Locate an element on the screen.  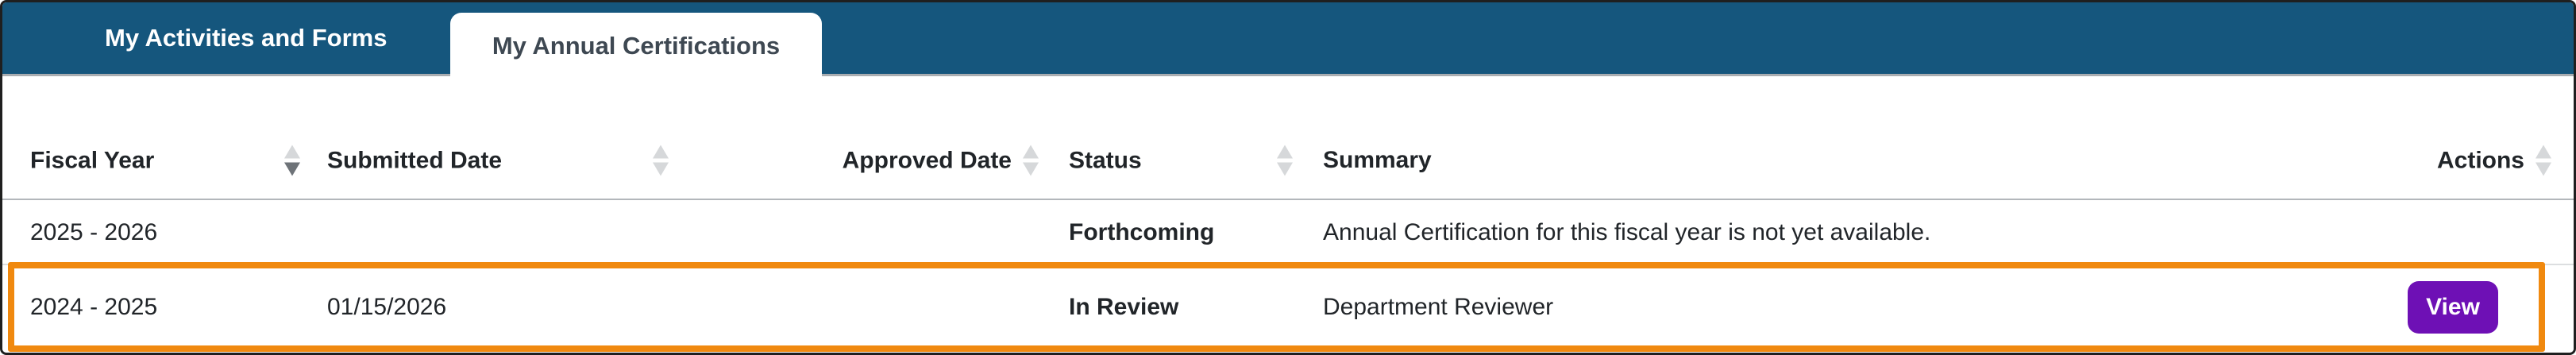
view-button: View is located at coordinates (2453, 307).